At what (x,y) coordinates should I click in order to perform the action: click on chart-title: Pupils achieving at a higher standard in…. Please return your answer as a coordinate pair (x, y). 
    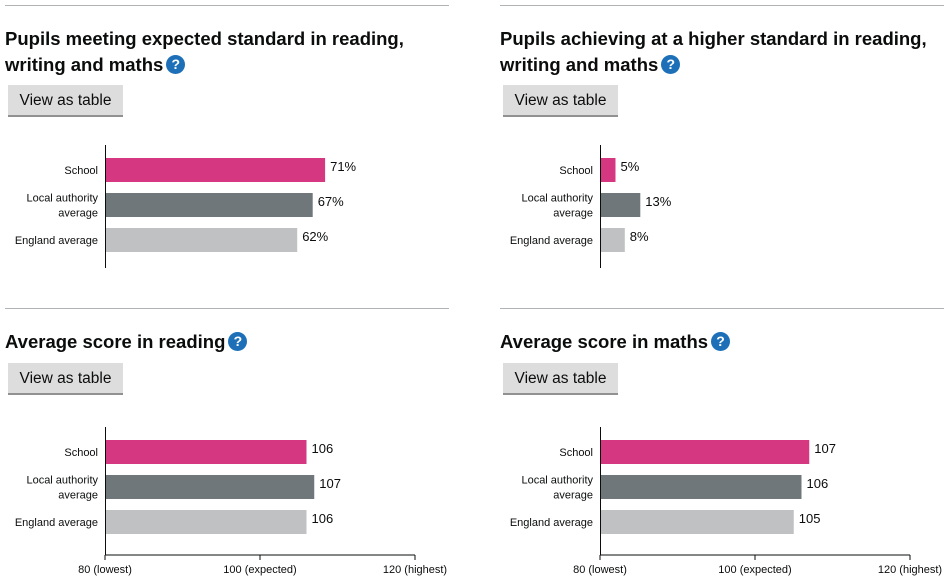
    Looking at the image, I should click on (722, 52).